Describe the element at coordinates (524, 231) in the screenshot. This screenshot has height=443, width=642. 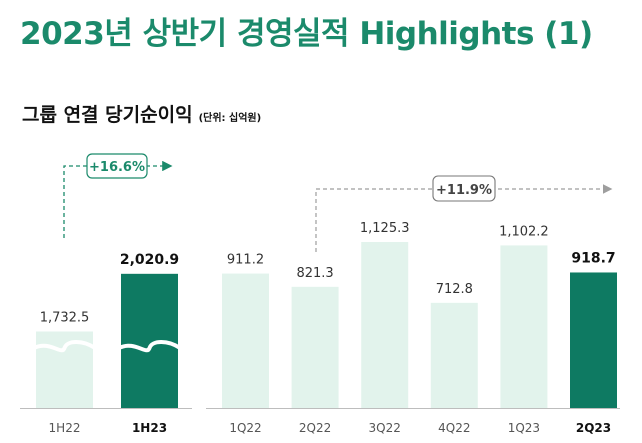
I see `value-label-1Q23: 1,102.2` at that location.